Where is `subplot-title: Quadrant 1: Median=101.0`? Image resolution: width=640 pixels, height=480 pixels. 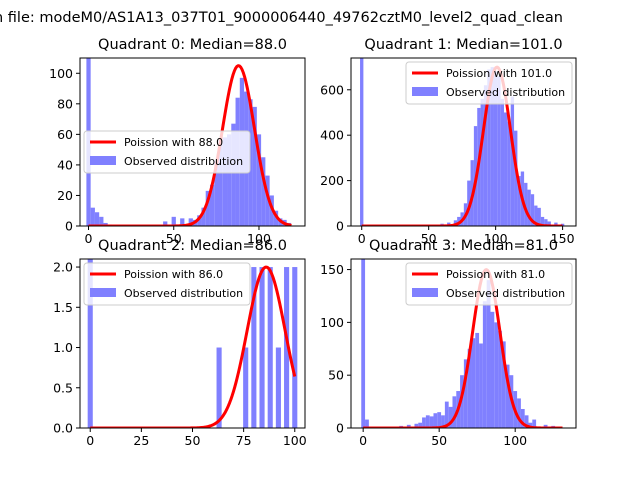
subplot-title: Quadrant 1: Median=101.0 is located at coordinates (463, 45).